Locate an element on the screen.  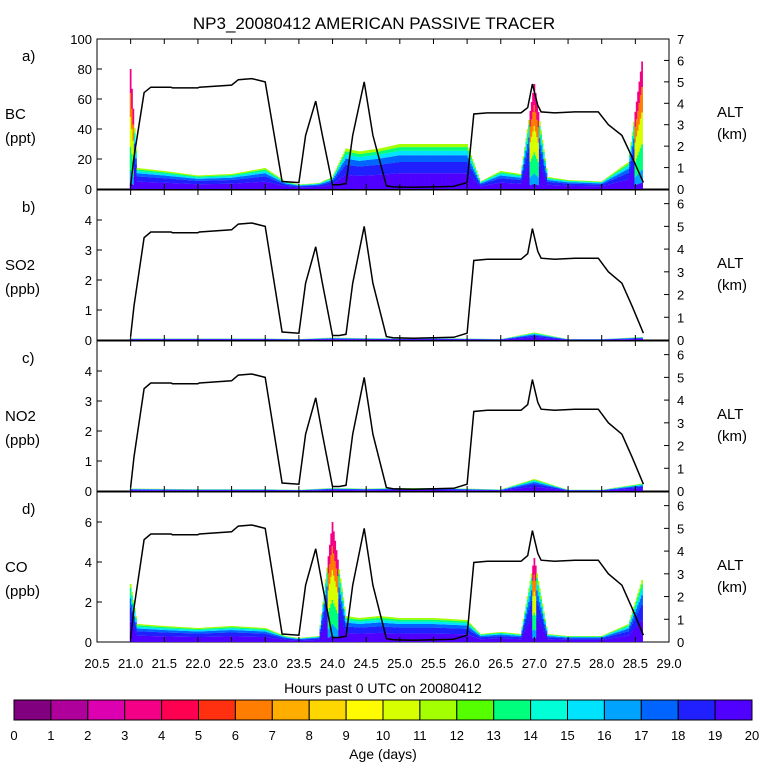
y-tick-label: 4 is located at coordinates (88, 220).